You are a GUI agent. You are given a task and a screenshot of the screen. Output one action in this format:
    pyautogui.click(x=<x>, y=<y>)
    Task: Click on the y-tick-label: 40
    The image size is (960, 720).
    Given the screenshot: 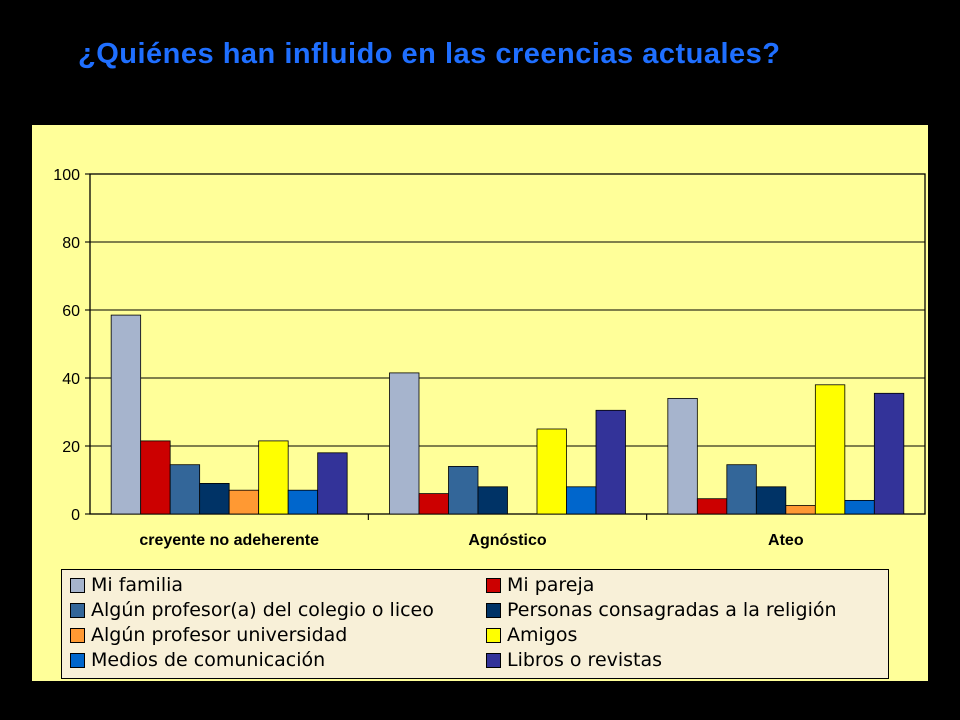 What is the action you would take?
    pyautogui.click(x=71, y=379)
    